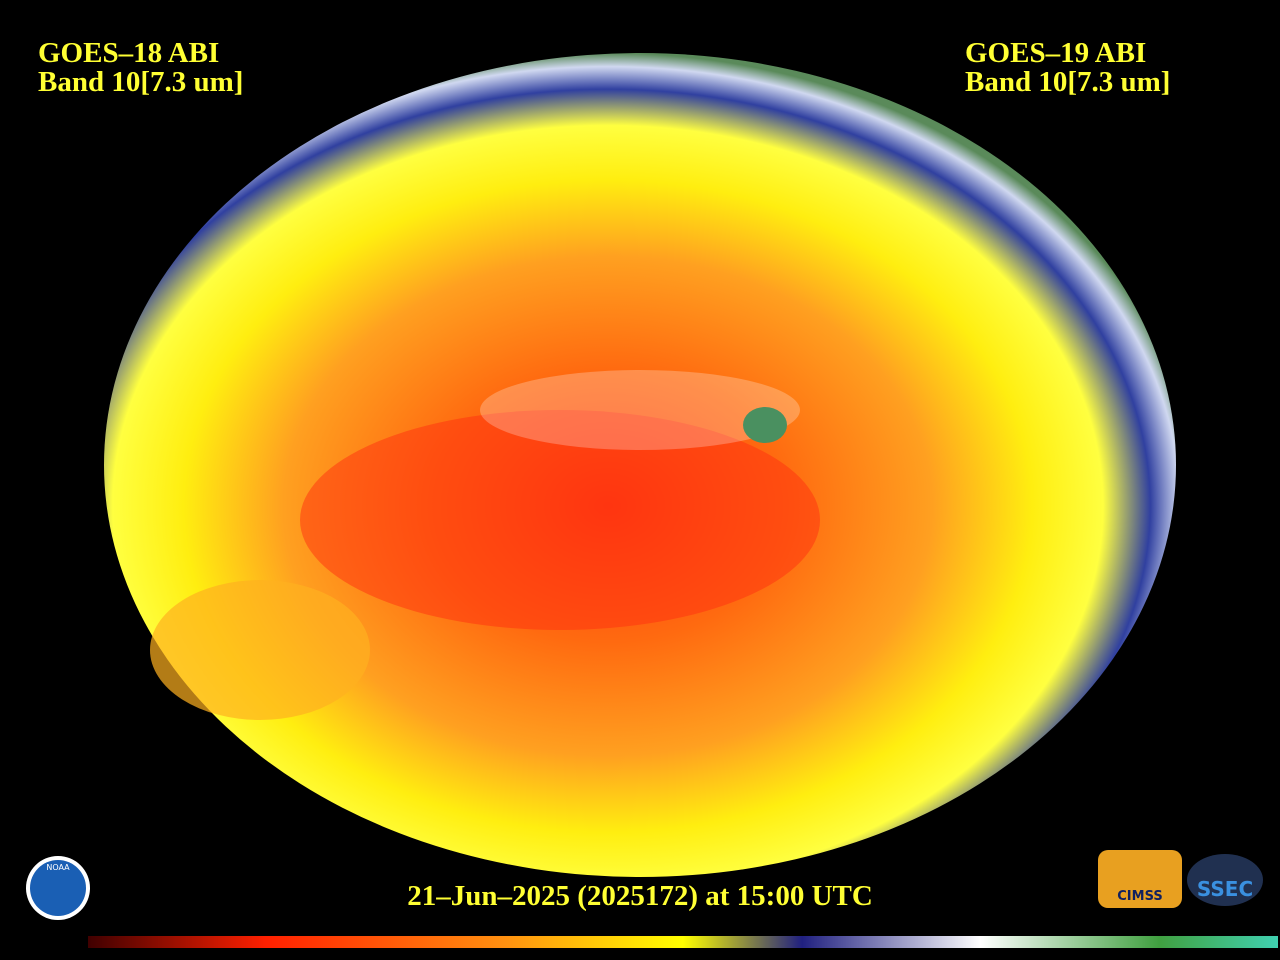  What do you see at coordinates (1225, 889) in the screenshot?
I see `ssec-text: SSEC` at bounding box center [1225, 889].